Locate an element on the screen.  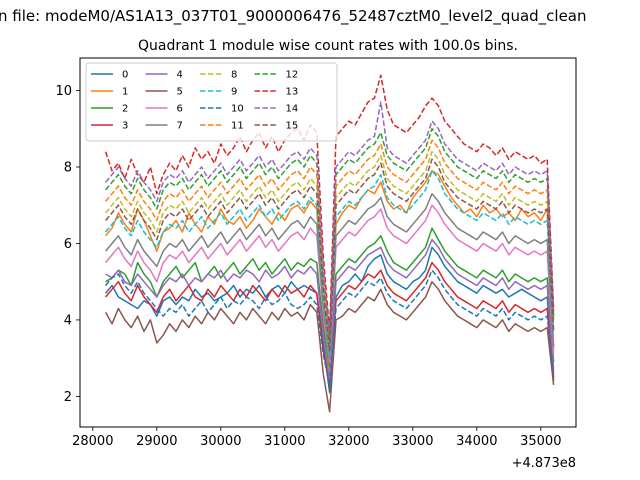
legend-label-2: 2 is located at coordinates (125, 109).